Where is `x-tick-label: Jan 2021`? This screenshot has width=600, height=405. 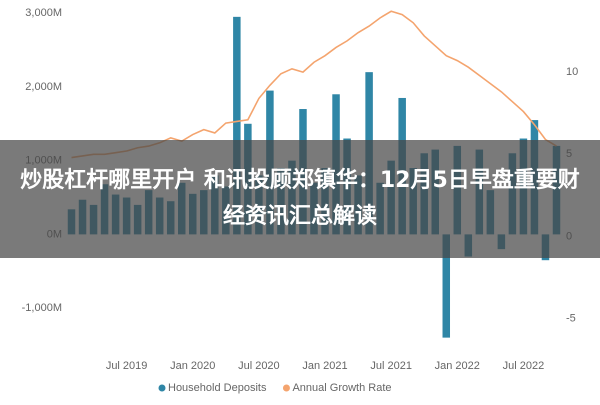 x-tick-label: Jan 2021 is located at coordinates (324, 366).